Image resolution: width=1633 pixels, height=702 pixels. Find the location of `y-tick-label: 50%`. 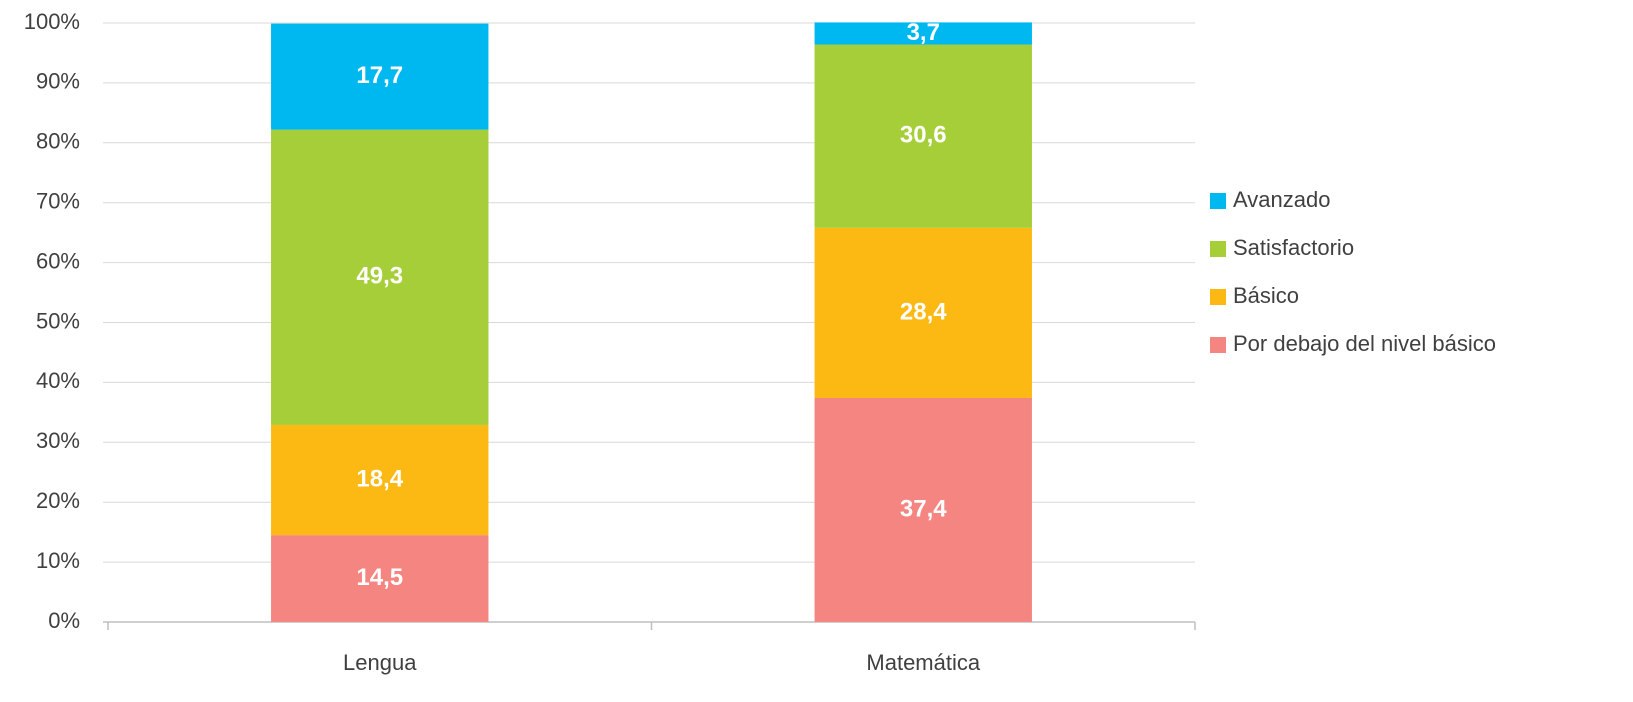

y-tick-label: 50% is located at coordinates (58, 320).